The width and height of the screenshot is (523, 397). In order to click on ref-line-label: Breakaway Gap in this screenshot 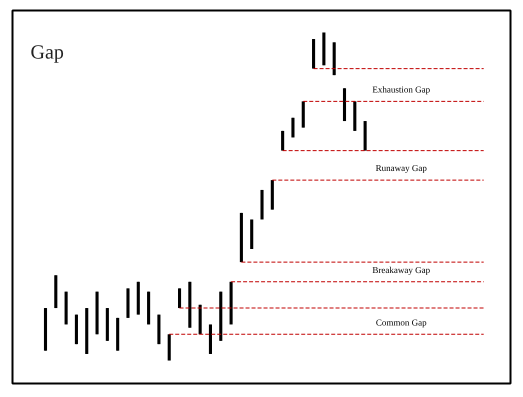, I will do `click(401, 269)`.